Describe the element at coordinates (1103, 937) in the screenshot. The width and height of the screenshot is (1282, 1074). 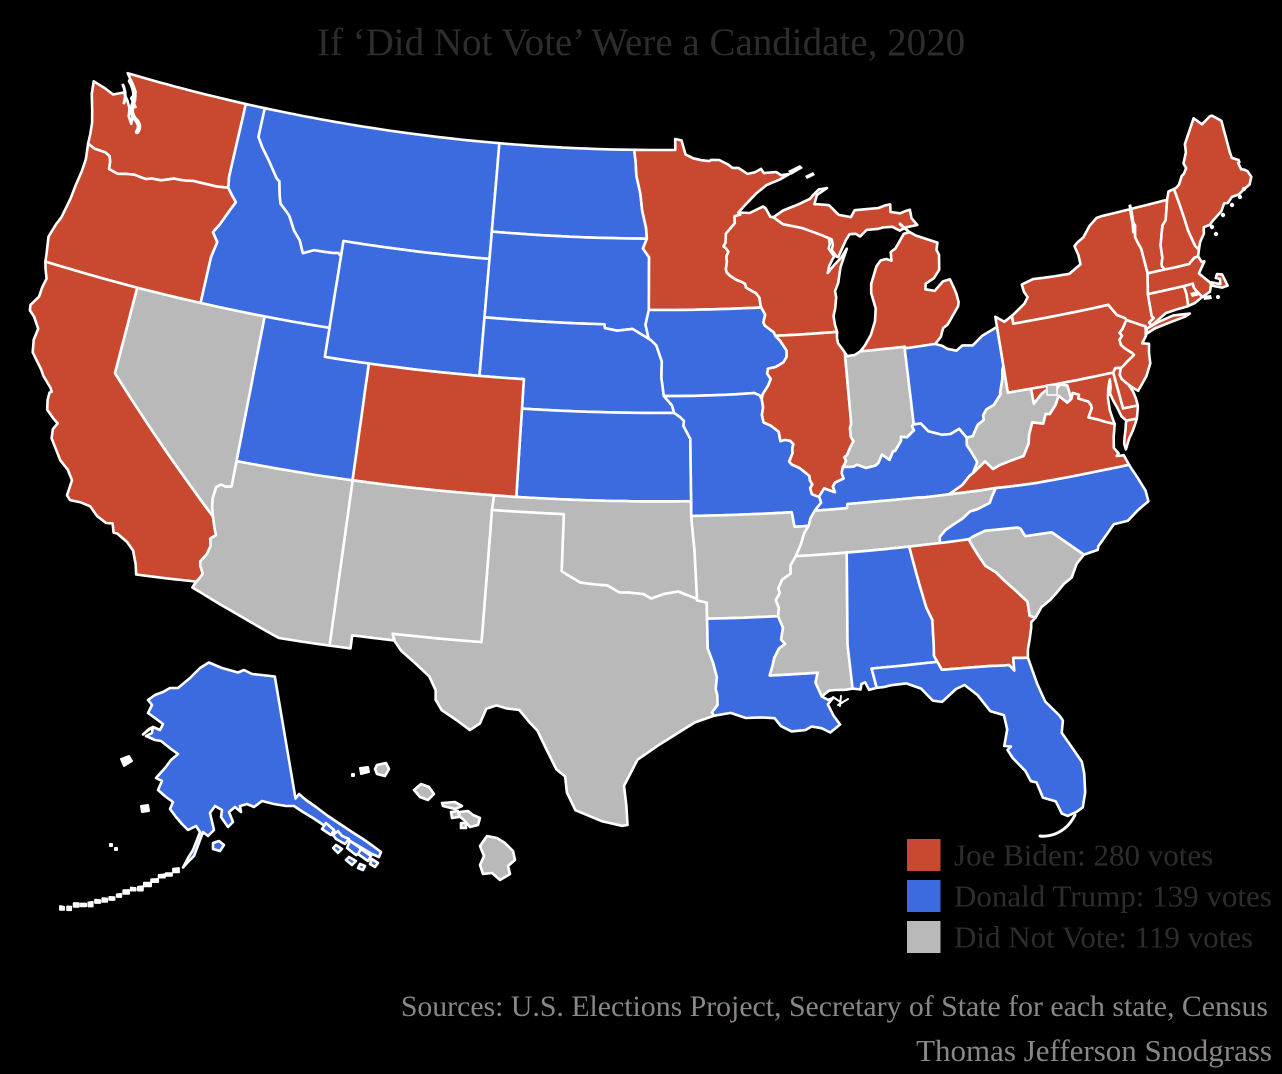
I see `svg-text: Did Not Vote: 119 votes` at that location.